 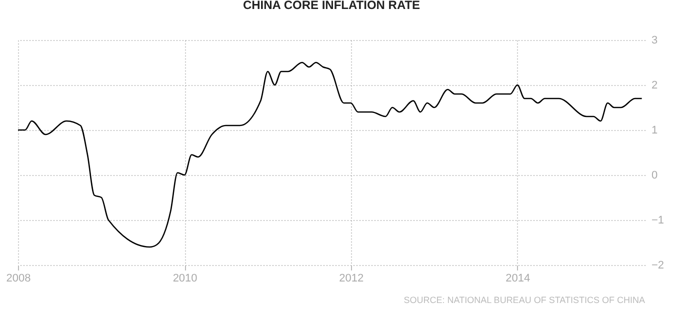 What do you see at coordinates (351, 278) in the screenshot?
I see `x-tick-label: 2012` at bounding box center [351, 278].